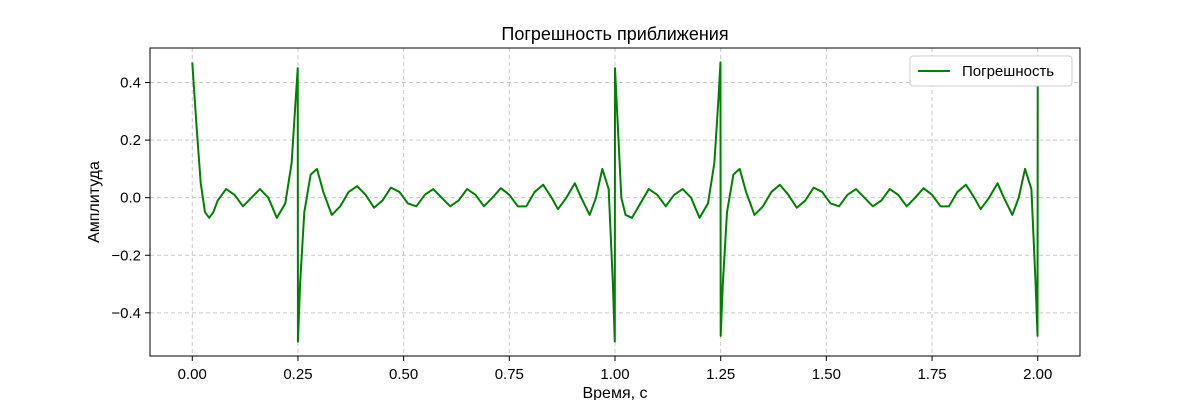  What do you see at coordinates (297, 374) in the screenshot?
I see `x-tick-label: 0.25` at bounding box center [297, 374].